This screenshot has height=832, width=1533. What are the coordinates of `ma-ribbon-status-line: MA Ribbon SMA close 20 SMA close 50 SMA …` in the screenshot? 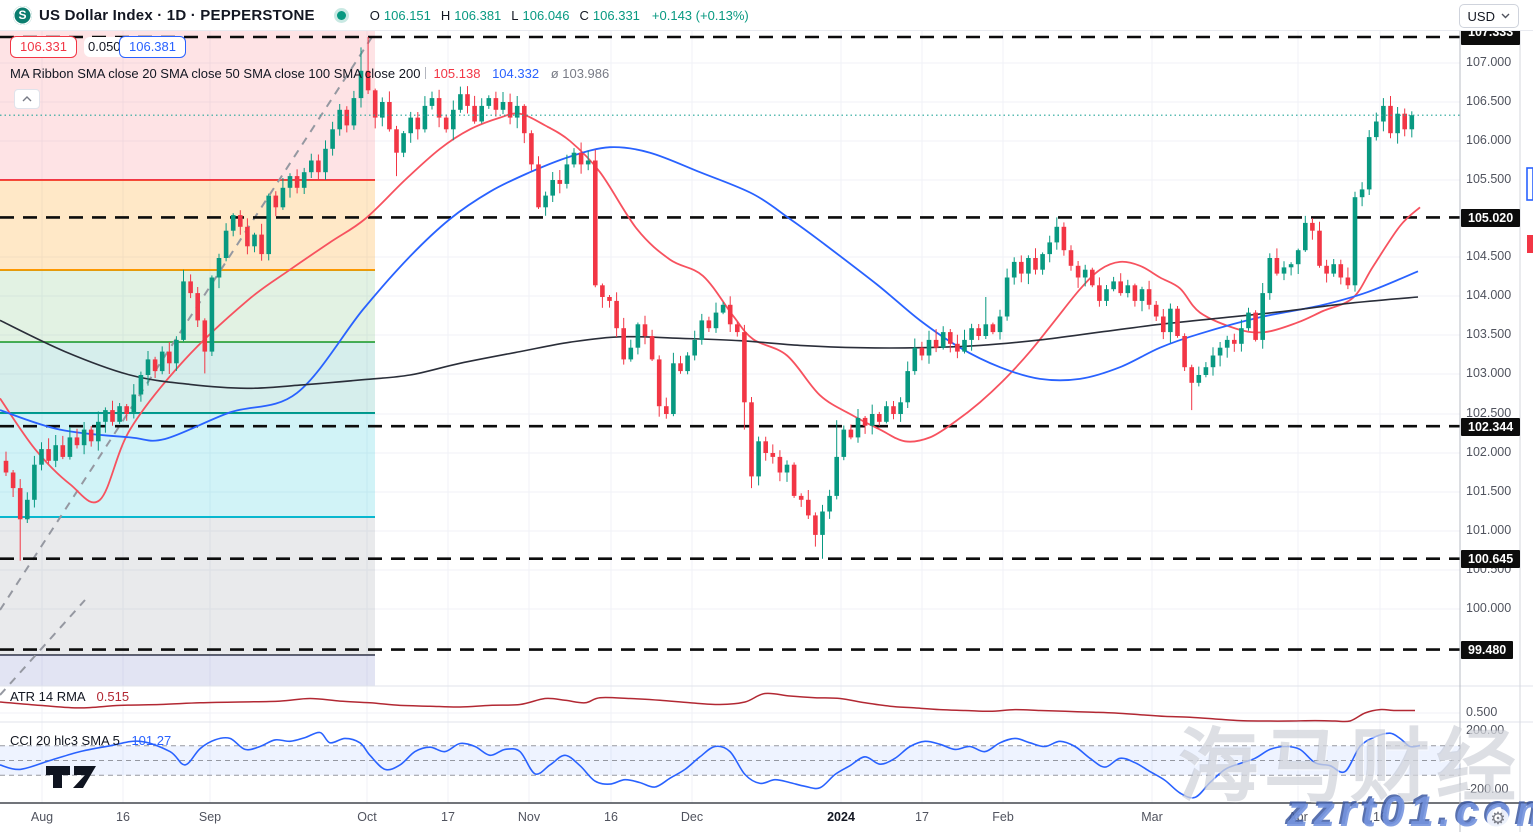 It's located at (309, 73).